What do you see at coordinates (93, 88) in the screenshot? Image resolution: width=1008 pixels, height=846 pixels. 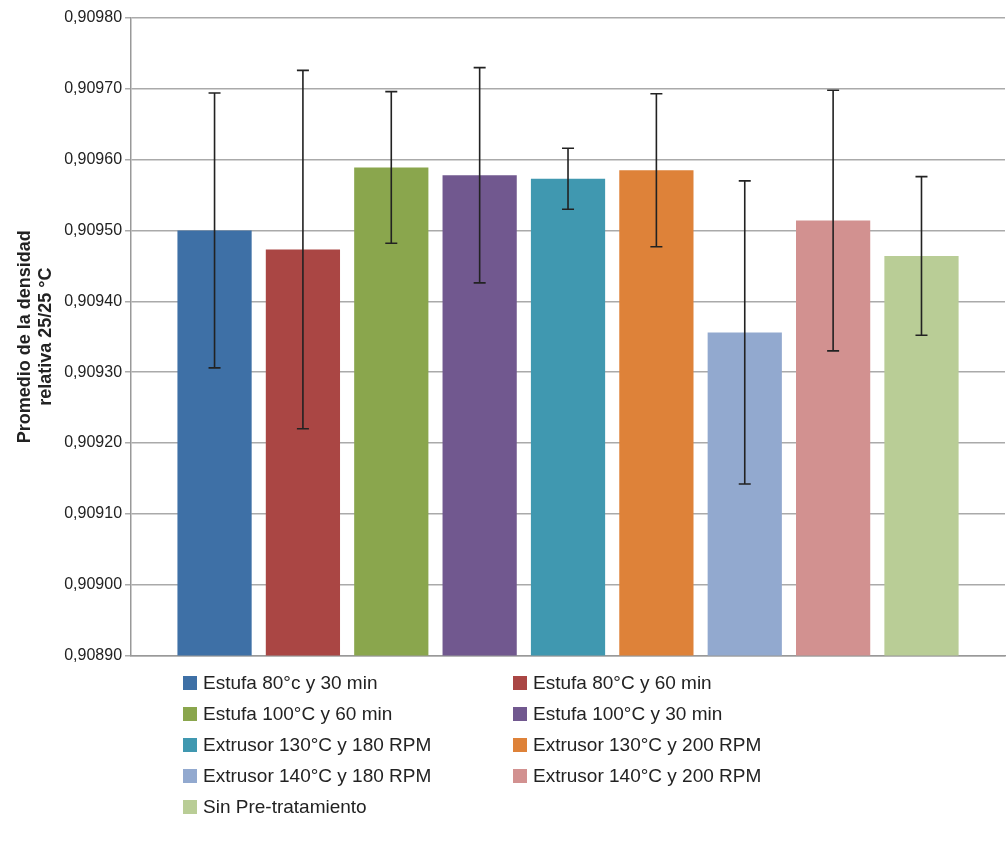 I see `y-tick-label: 0,90970` at bounding box center [93, 88].